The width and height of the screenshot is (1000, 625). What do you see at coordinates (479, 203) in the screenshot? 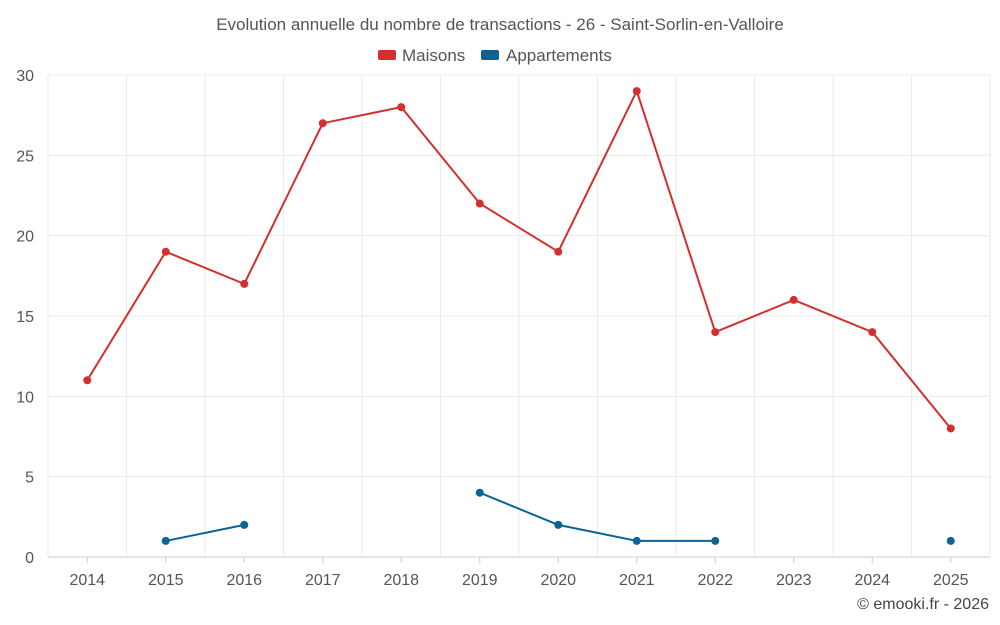
I see `data-point-maisons-2019` at bounding box center [479, 203].